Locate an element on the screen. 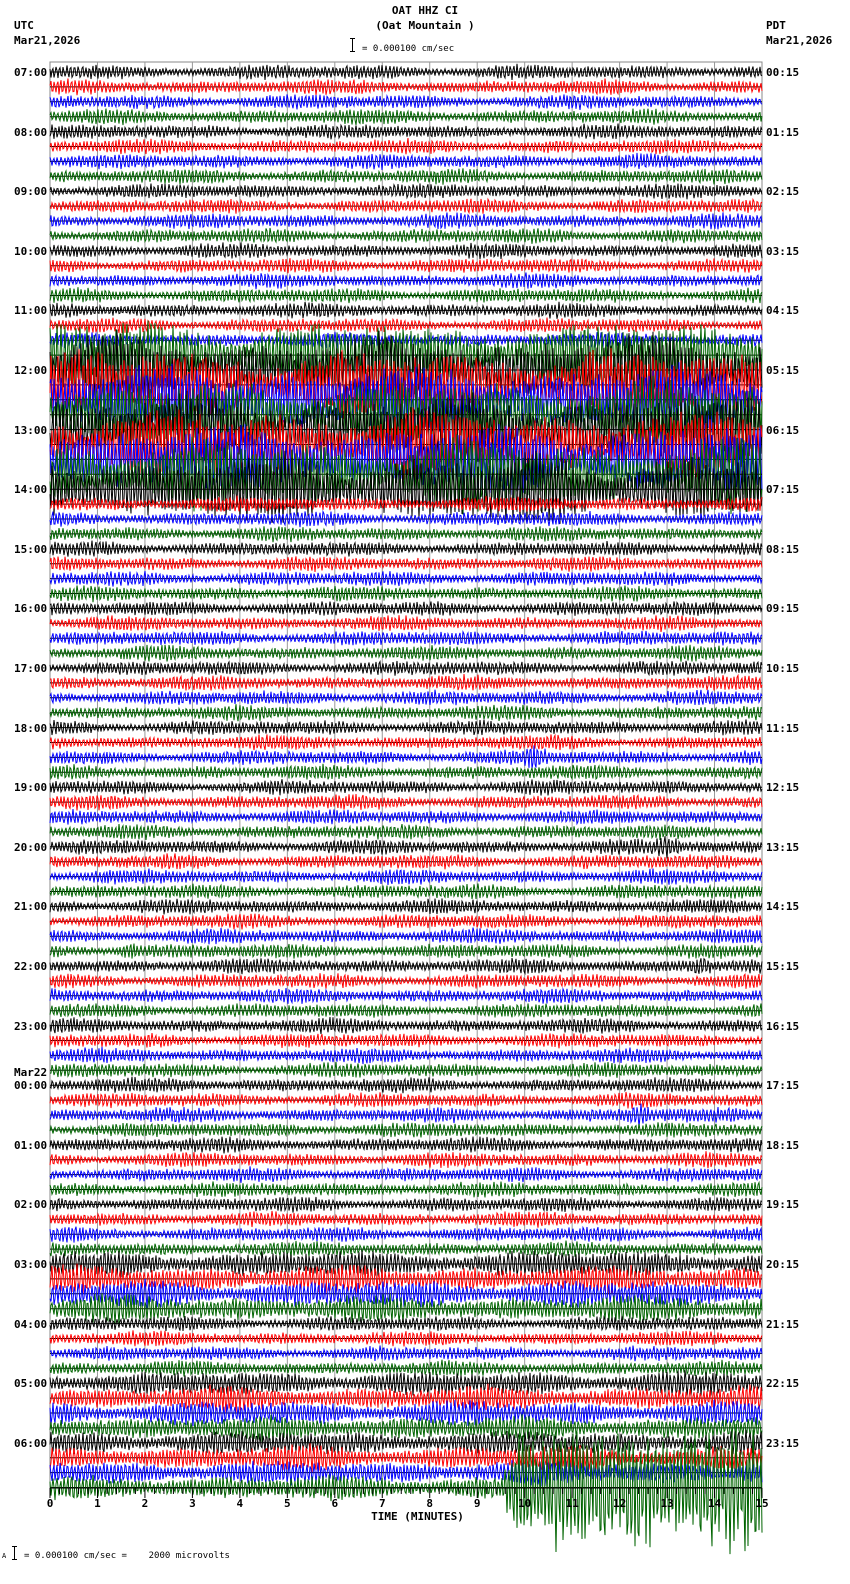 The height and width of the screenshot is (1584, 850). left-date: Mar21,2026 is located at coordinates (47, 40).